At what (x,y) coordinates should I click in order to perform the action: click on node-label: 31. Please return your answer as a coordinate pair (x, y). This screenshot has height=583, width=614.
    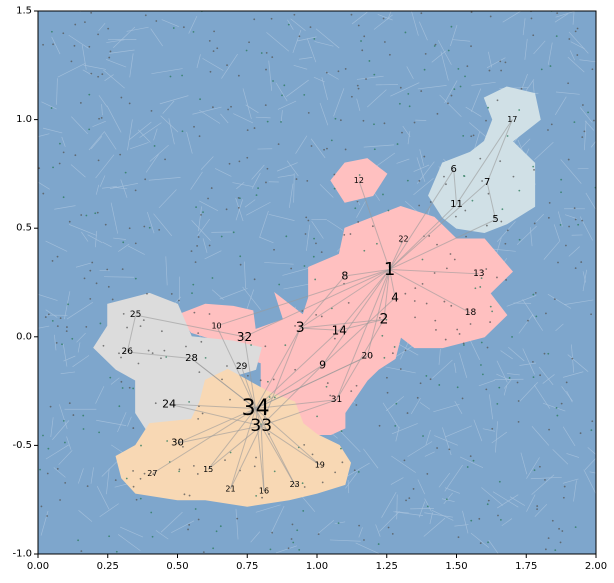
    Looking at the image, I should click on (336, 400).